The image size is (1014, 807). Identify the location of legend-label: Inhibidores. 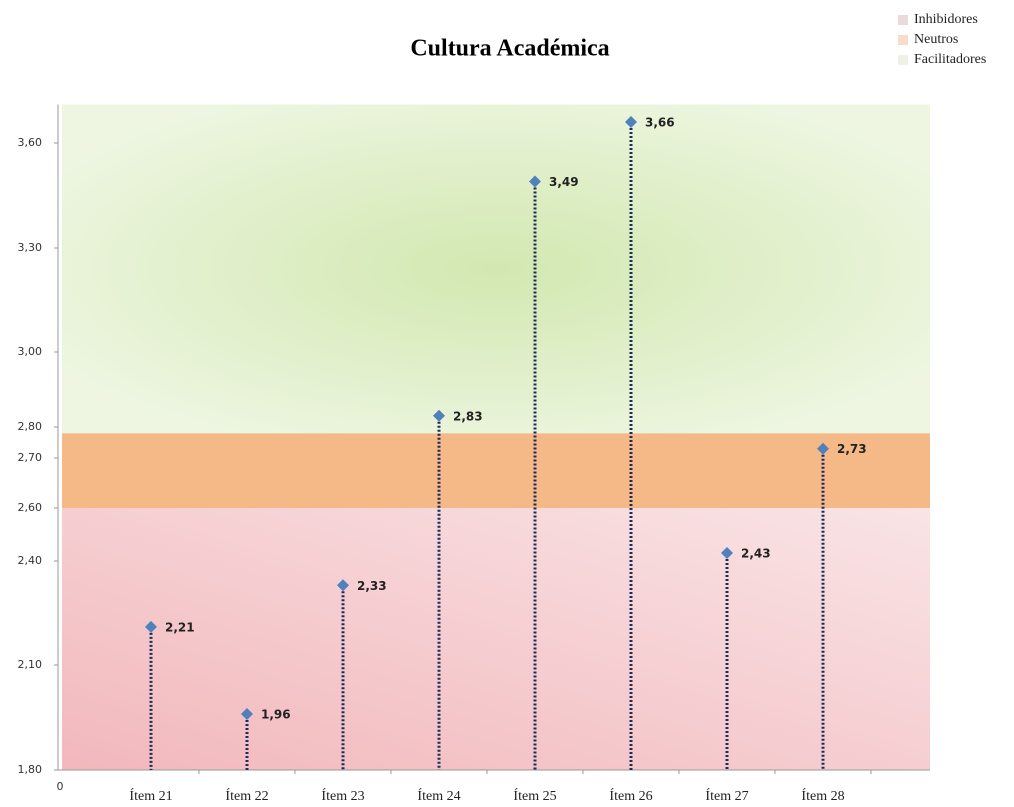
(946, 19).